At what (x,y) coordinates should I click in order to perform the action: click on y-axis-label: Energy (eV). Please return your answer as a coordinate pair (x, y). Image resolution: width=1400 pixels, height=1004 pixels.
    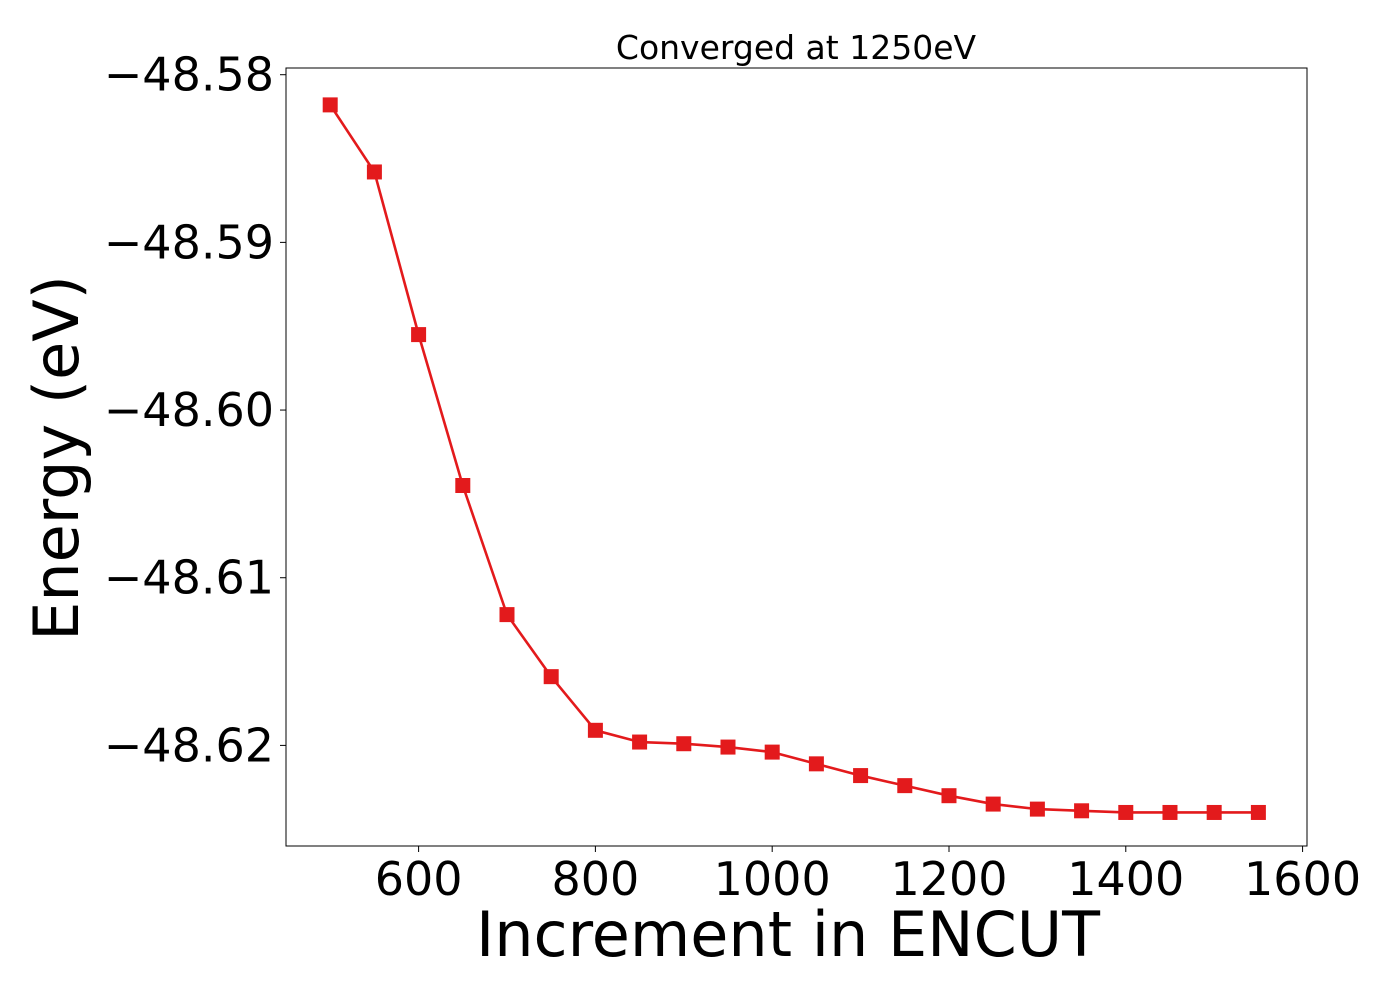
    Looking at the image, I should click on (56, 458).